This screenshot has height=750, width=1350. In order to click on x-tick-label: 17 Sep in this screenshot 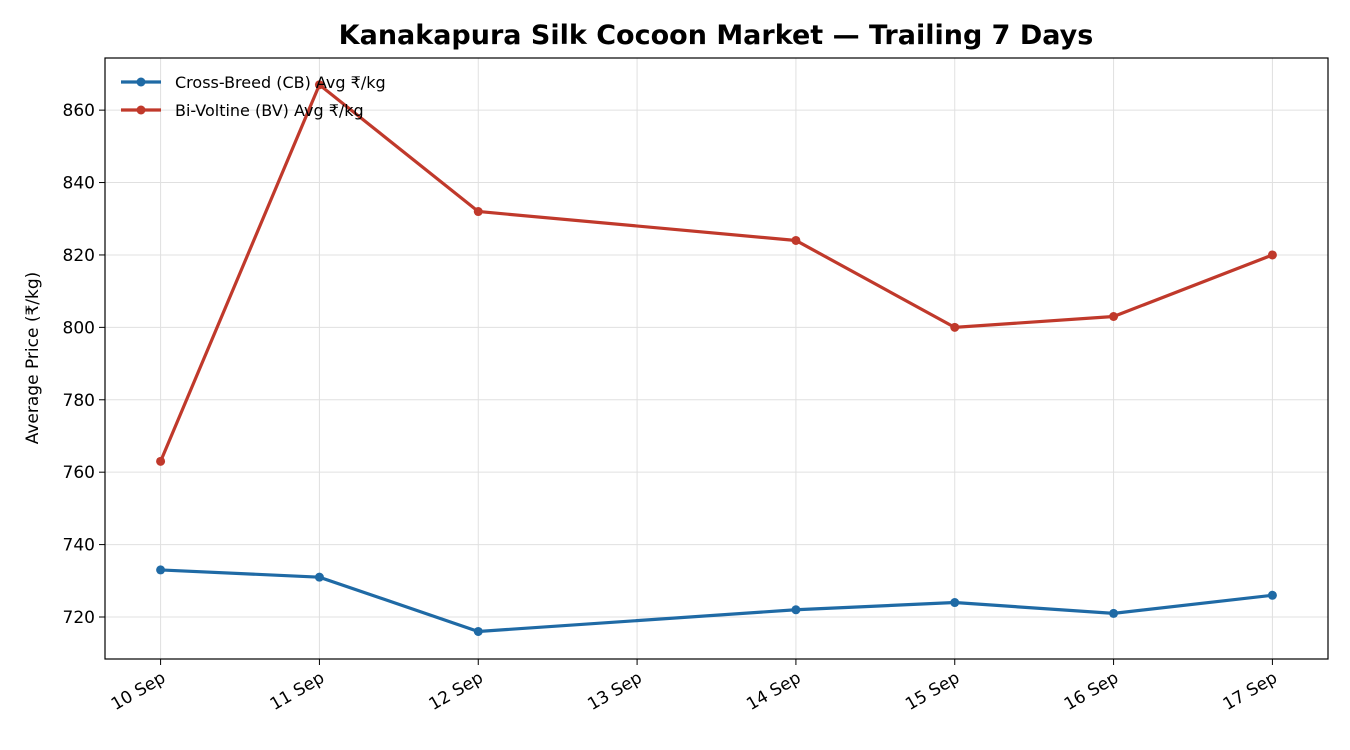, I will do `click(1250, 691)`.